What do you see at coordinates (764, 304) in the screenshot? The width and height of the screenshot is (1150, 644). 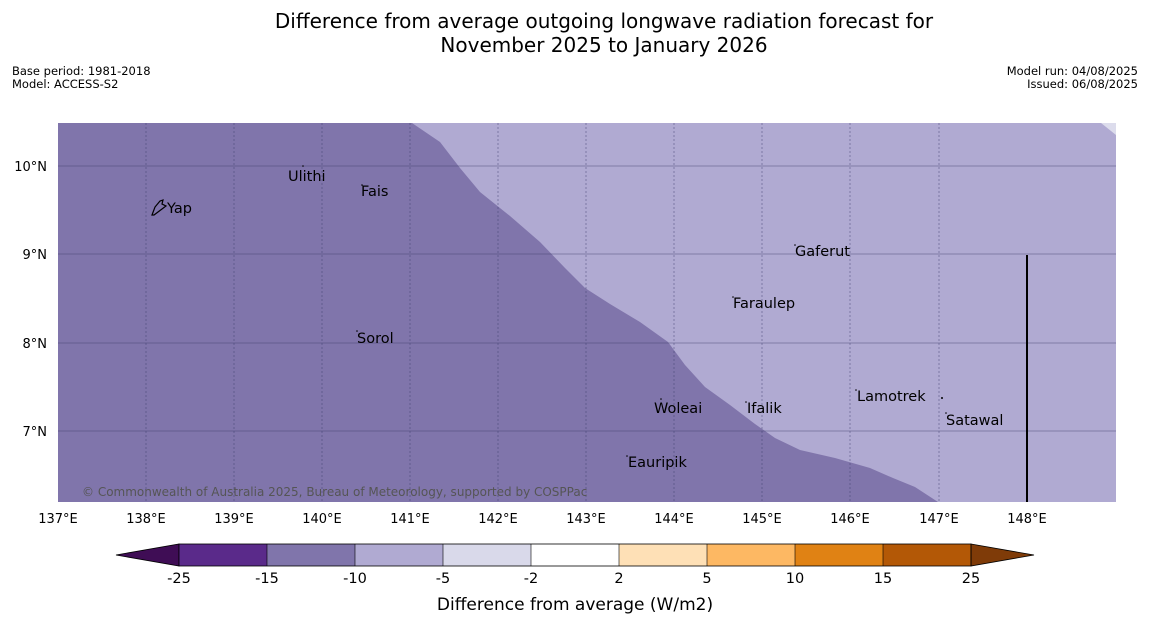 I see `place-faraulep: Faraulep` at bounding box center [764, 304].